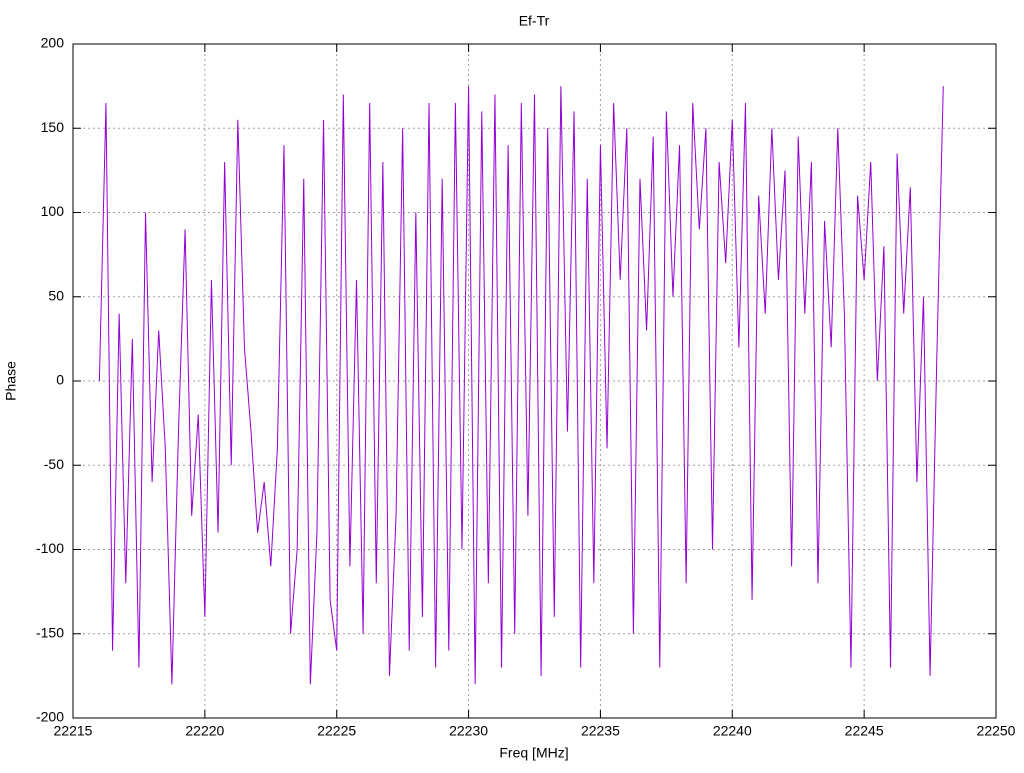 This screenshot has width=1024, height=773. Describe the element at coordinates (996, 731) in the screenshot. I see `x-tick-label: 22250` at that location.